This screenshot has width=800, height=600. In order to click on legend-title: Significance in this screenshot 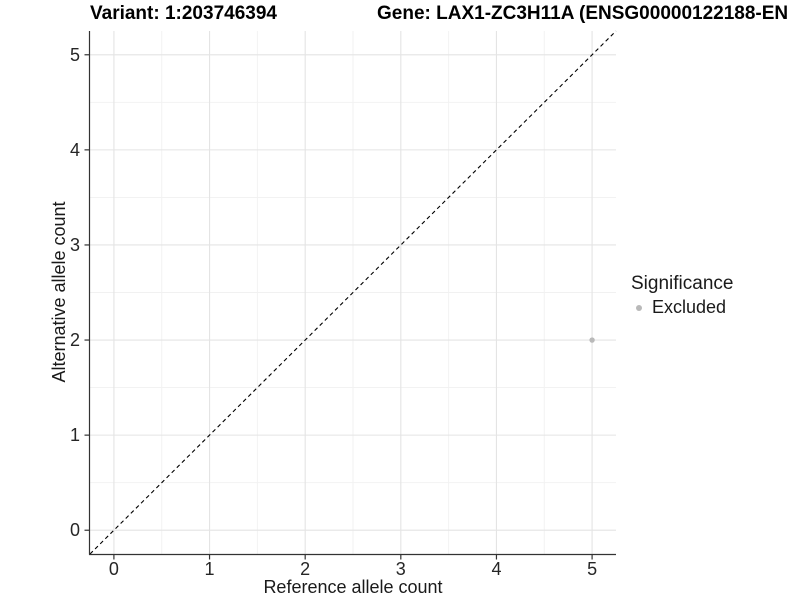, I will do `click(682, 283)`.